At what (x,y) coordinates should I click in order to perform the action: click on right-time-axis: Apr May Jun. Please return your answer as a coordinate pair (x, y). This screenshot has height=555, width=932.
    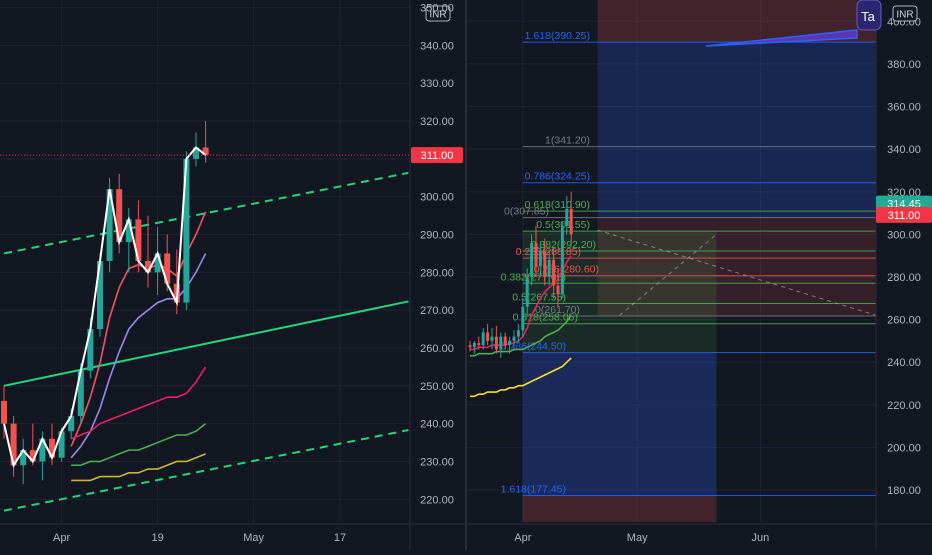
    Looking at the image, I should click on (699, 533).